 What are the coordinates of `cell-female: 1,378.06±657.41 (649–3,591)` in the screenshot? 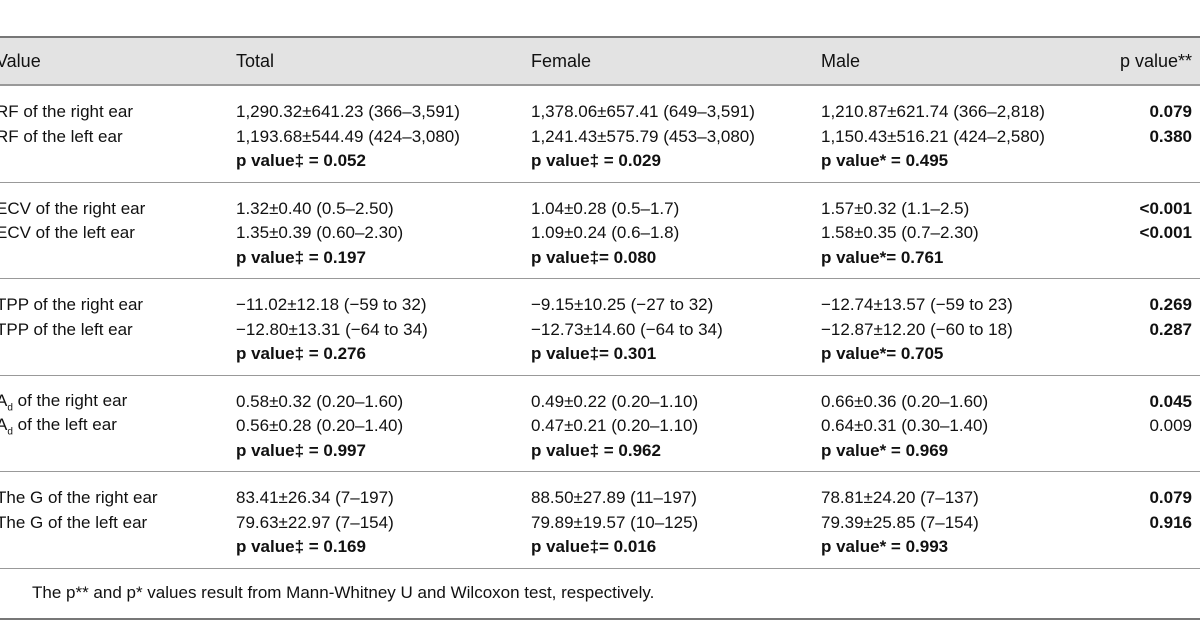 It's located at (643, 112).